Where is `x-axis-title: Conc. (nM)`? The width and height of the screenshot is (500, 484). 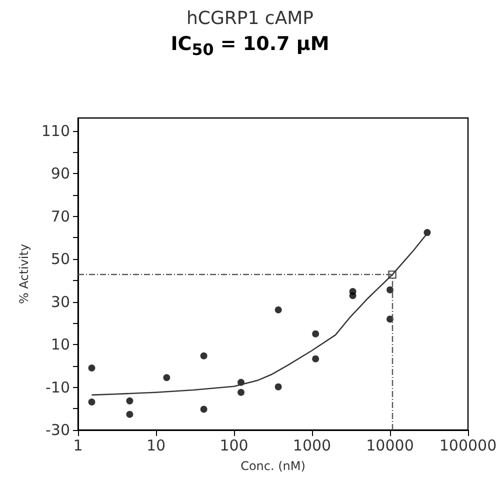 x-axis-title: Conc. (nM) is located at coordinates (273, 466).